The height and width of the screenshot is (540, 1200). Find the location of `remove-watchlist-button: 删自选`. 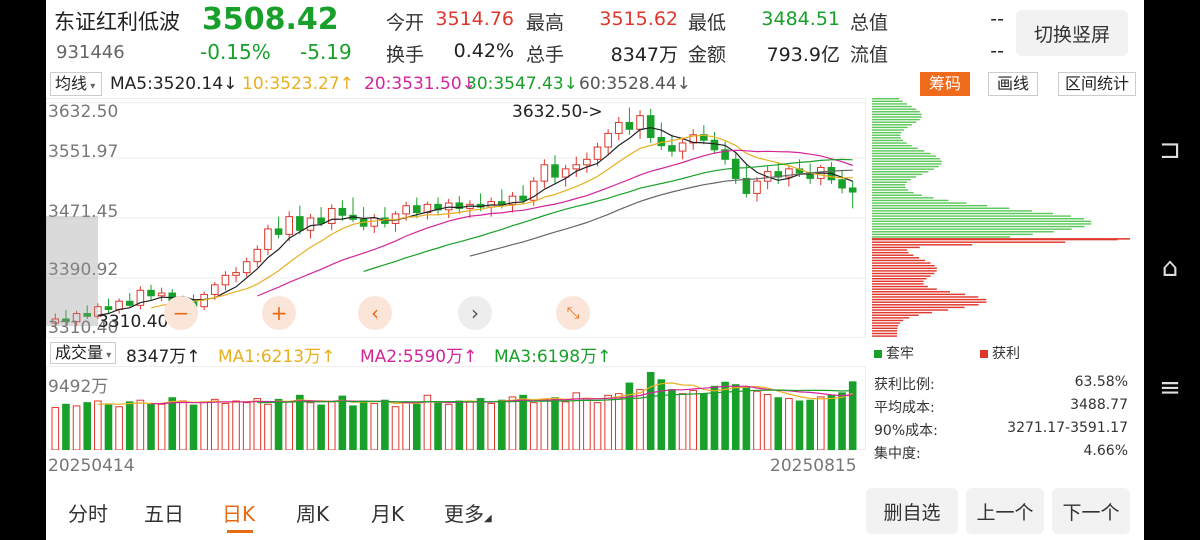

remove-watchlist-button: 删自选 is located at coordinates (912, 511).